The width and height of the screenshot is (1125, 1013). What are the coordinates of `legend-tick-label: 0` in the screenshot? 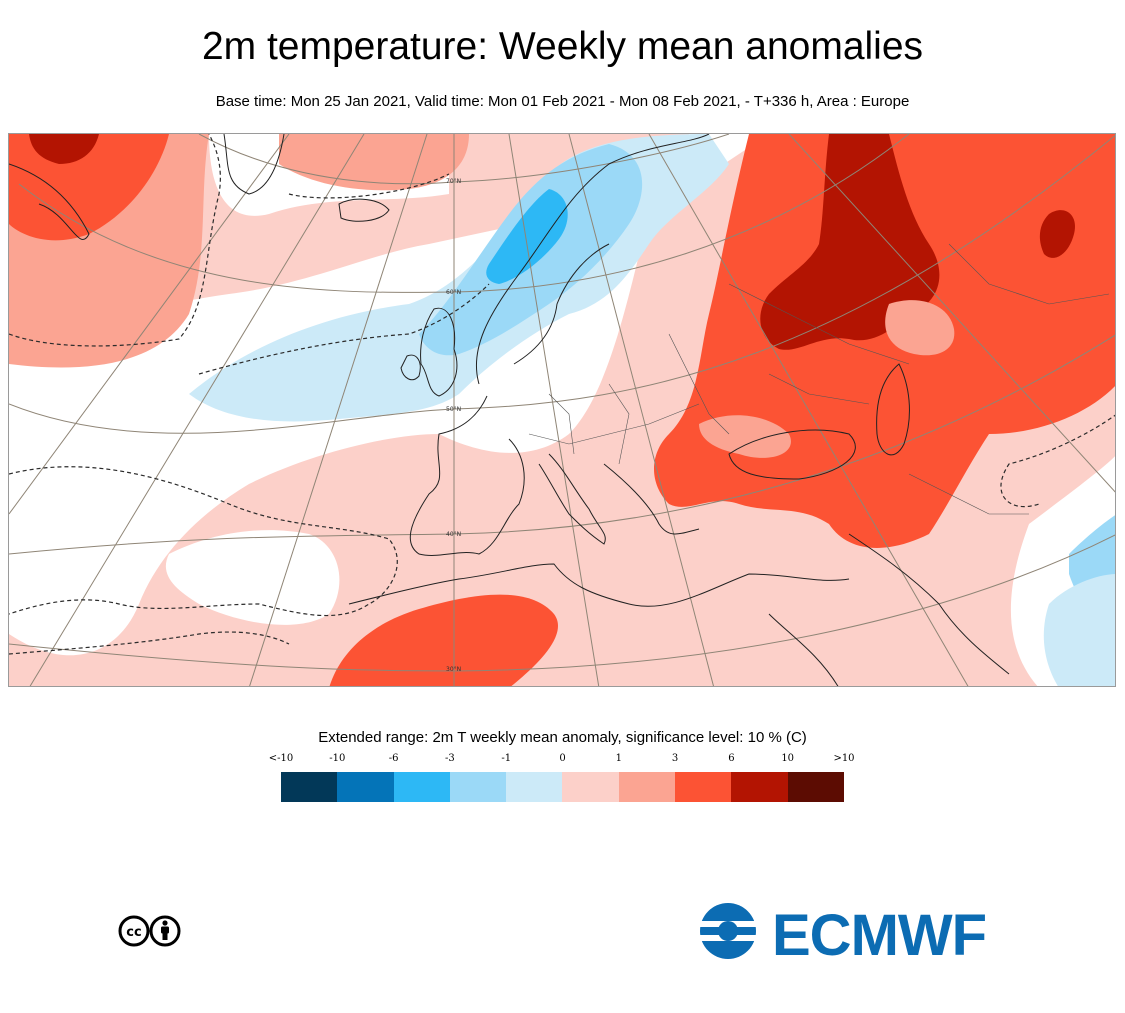 It's located at (562, 758).